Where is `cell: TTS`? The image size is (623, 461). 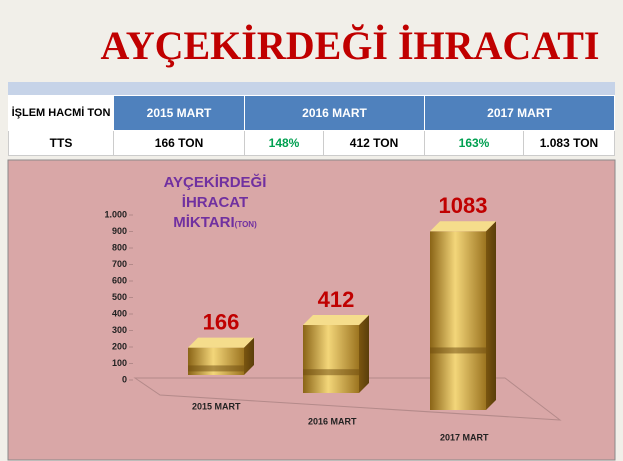 cell: TTS is located at coordinates (61, 143).